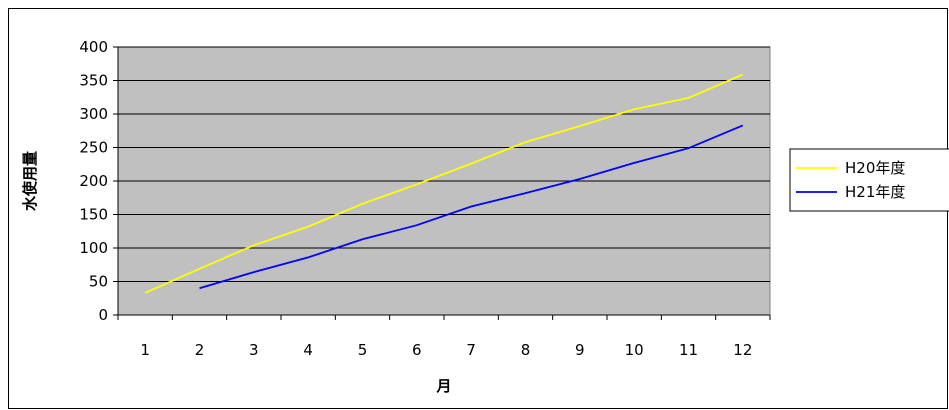 This screenshot has height=410, width=949. I want to click on y-tick-label: 50, so click(98, 282).